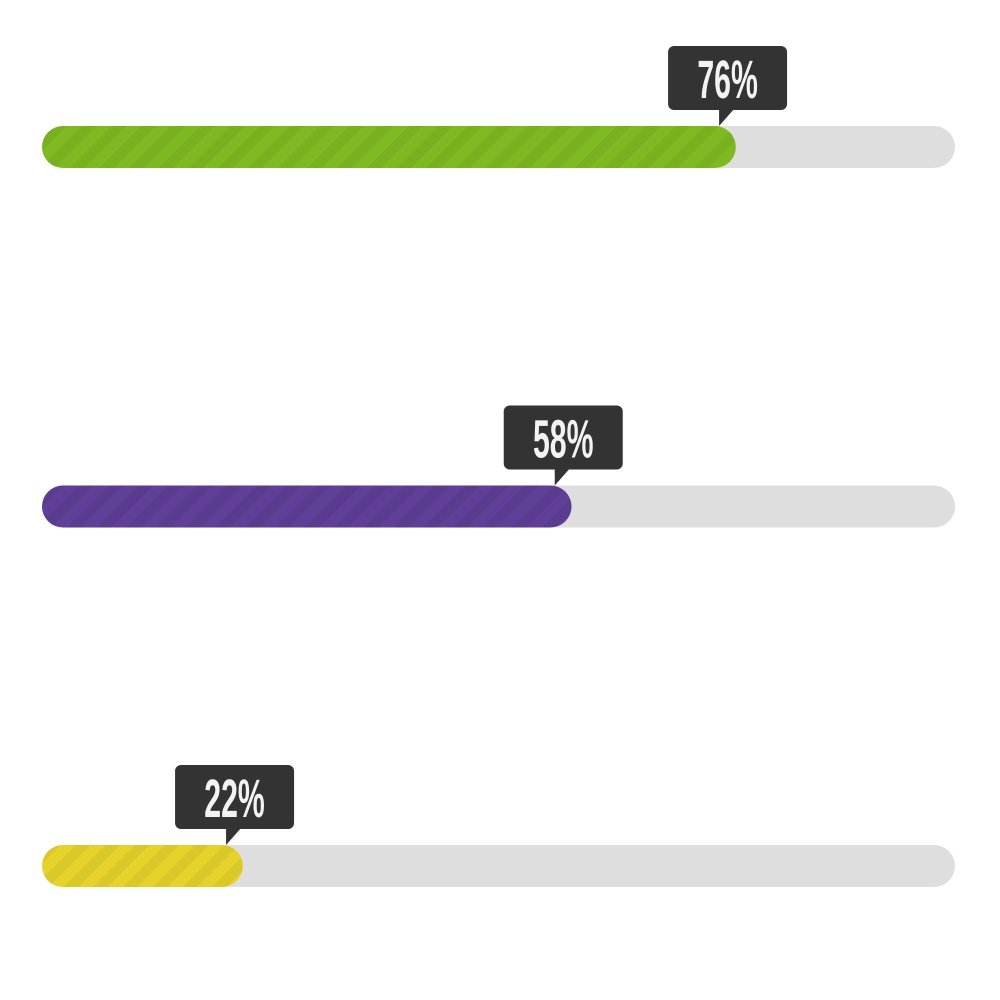 The width and height of the screenshot is (1000, 1000). Describe the element at coordinates (234, 799) in the screenshot. I see `data-label: 22%` at that location.